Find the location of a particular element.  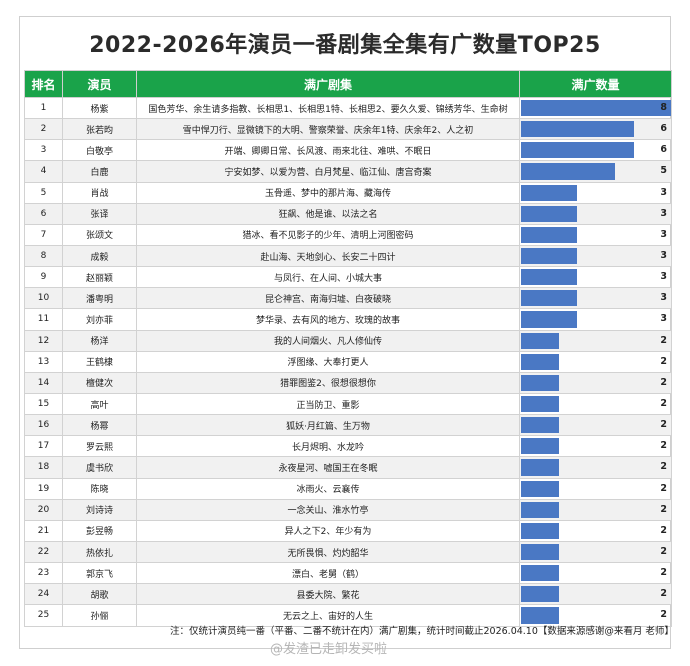

table-row: 21 彭昱畅 异人之下2、年少有为 2 is located at coordinates (348, 530).